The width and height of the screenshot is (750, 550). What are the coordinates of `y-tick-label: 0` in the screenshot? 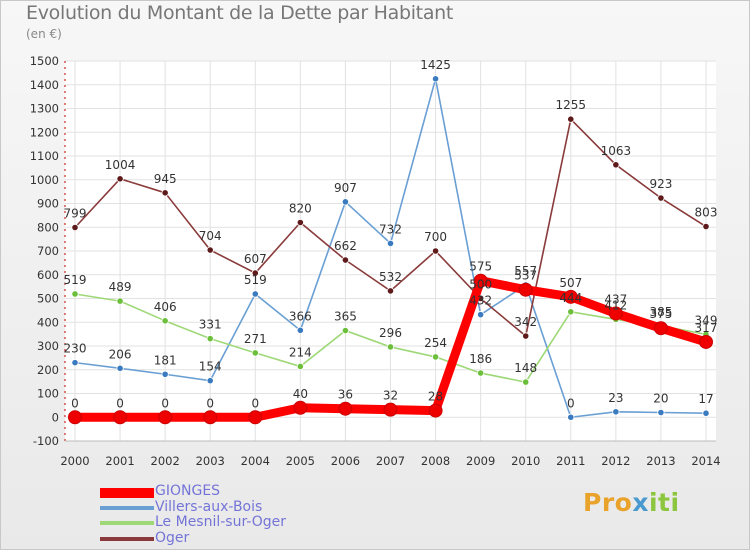 It's located at (55, 417).